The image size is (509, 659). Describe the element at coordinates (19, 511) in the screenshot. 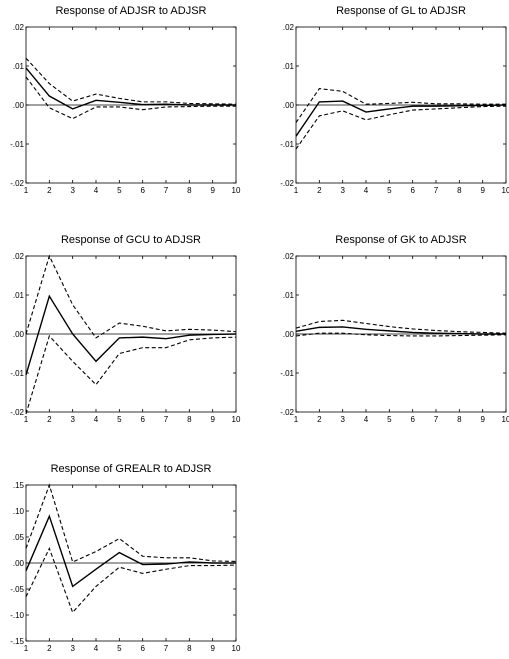

I see `y-tick-label: .10` at that location.